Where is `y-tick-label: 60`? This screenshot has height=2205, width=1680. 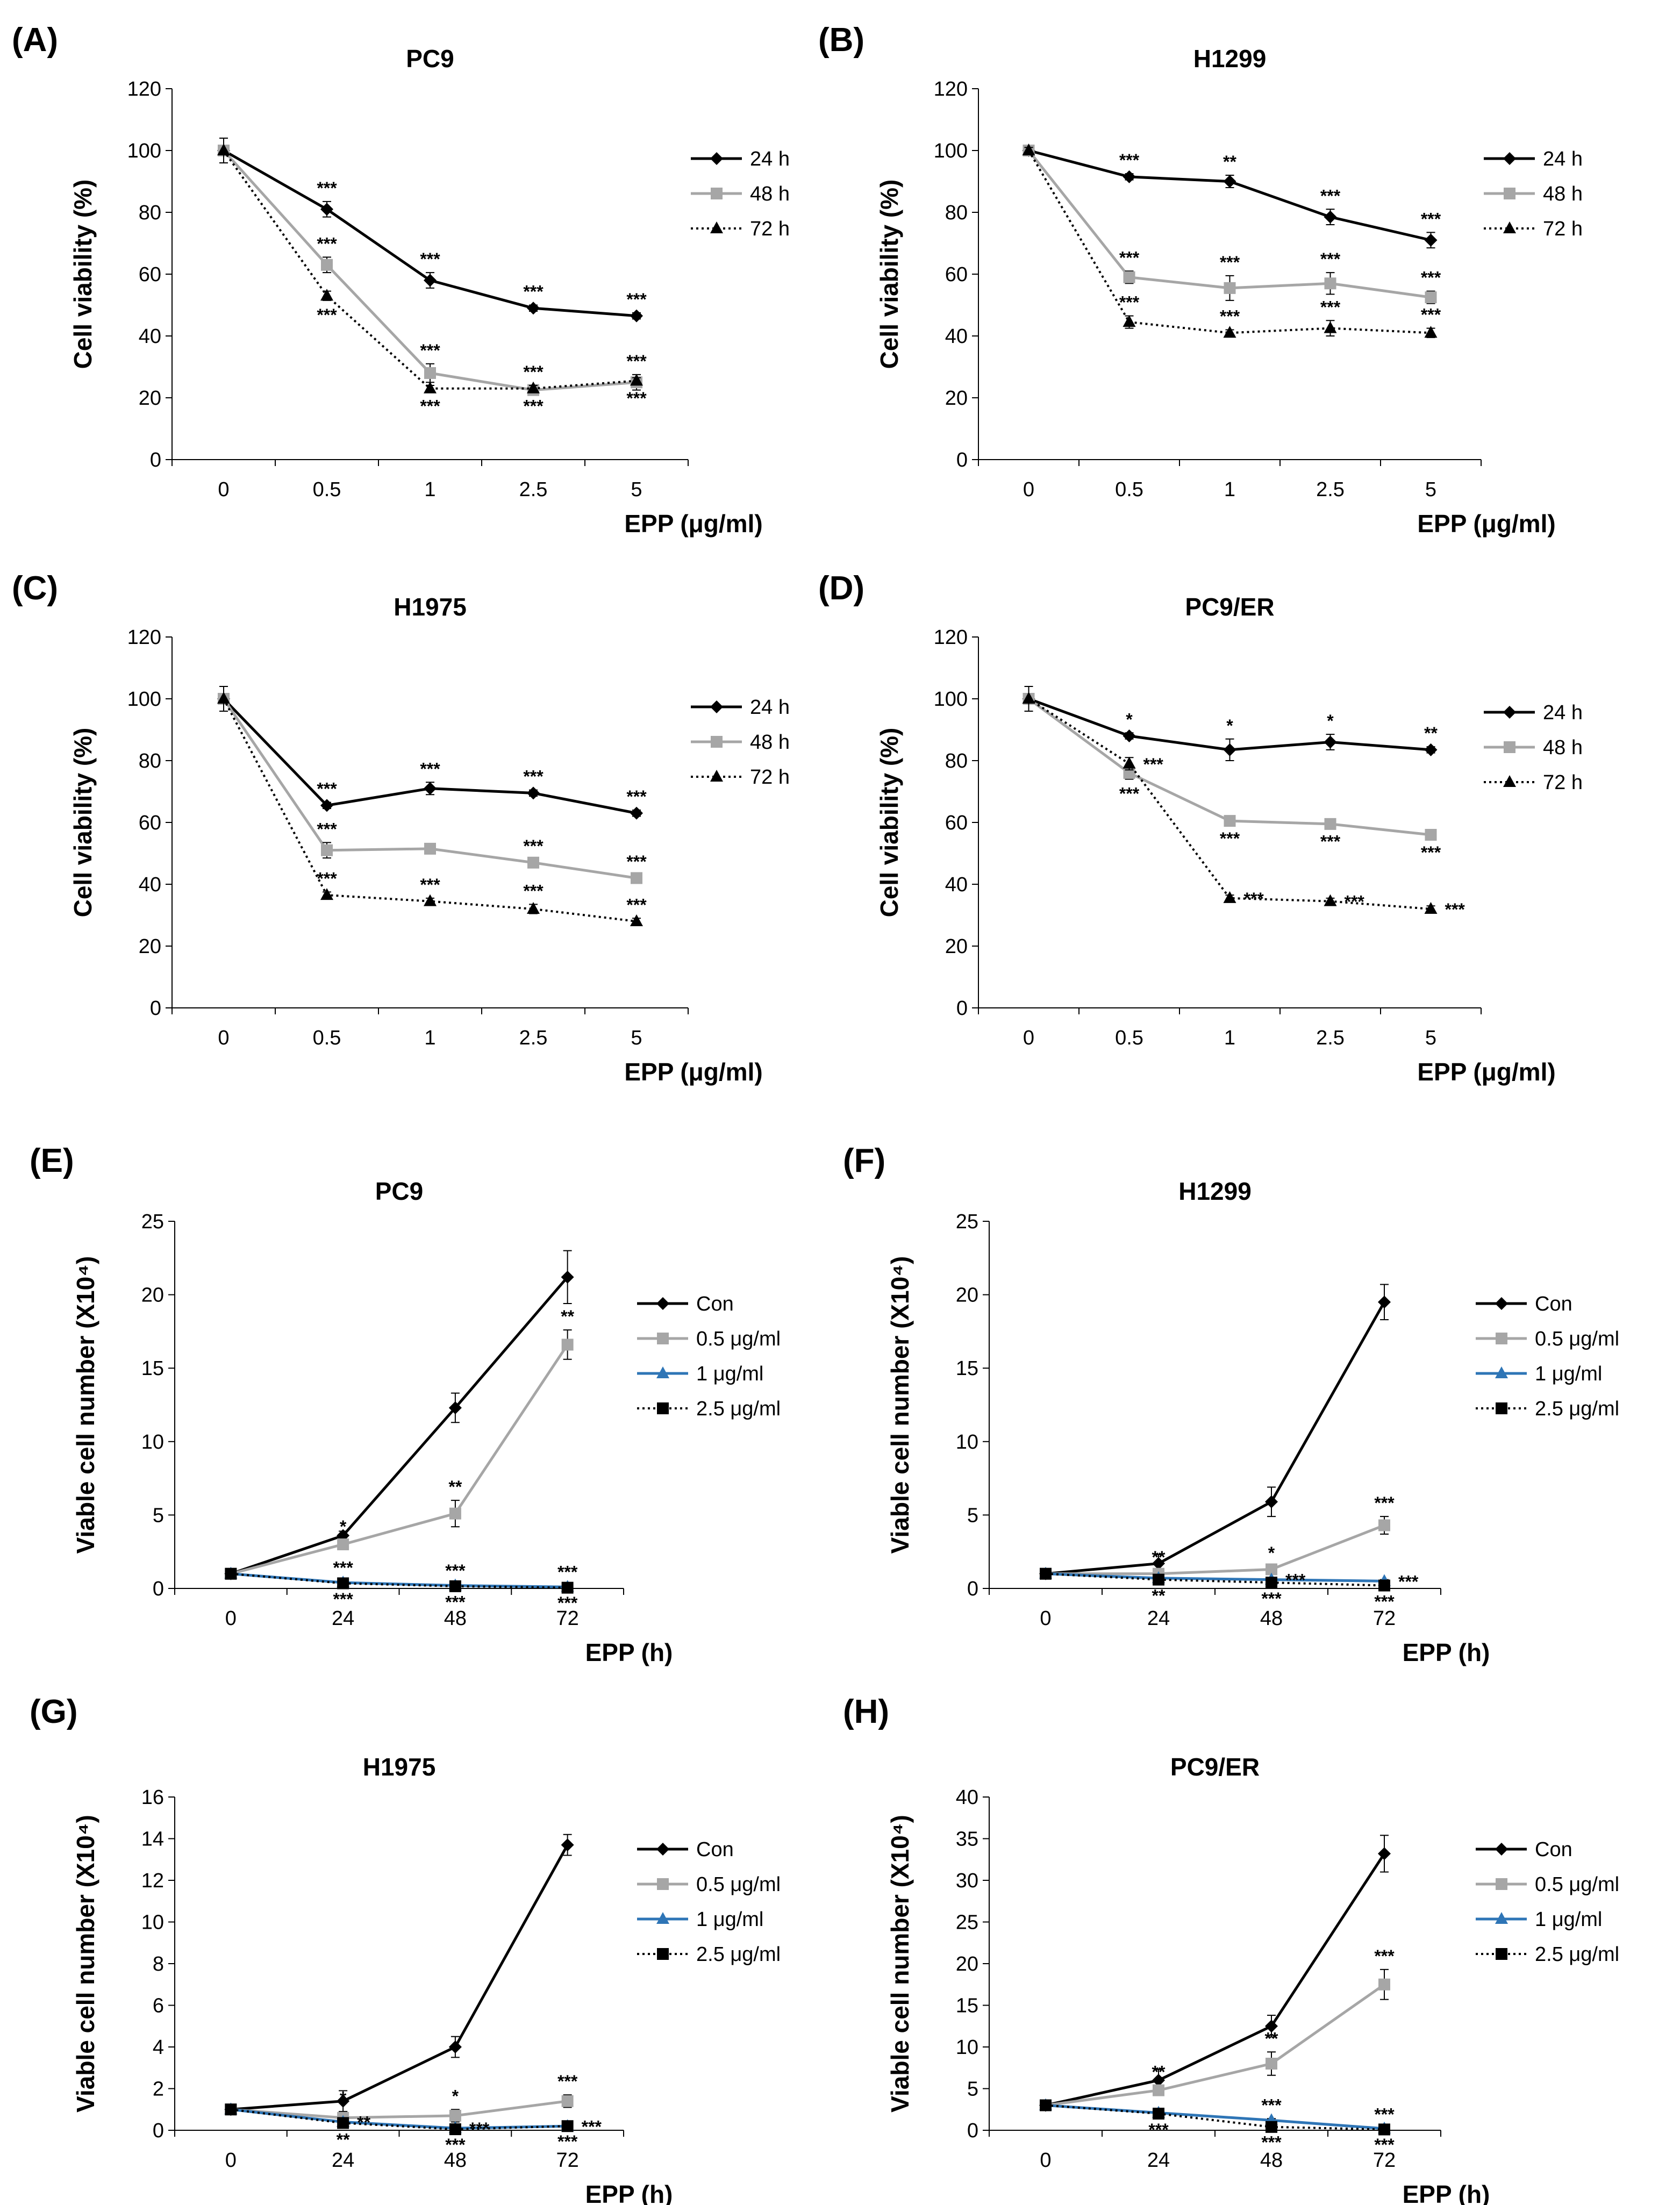
y-tick-label: 60 is located at coordinates (150, 274).